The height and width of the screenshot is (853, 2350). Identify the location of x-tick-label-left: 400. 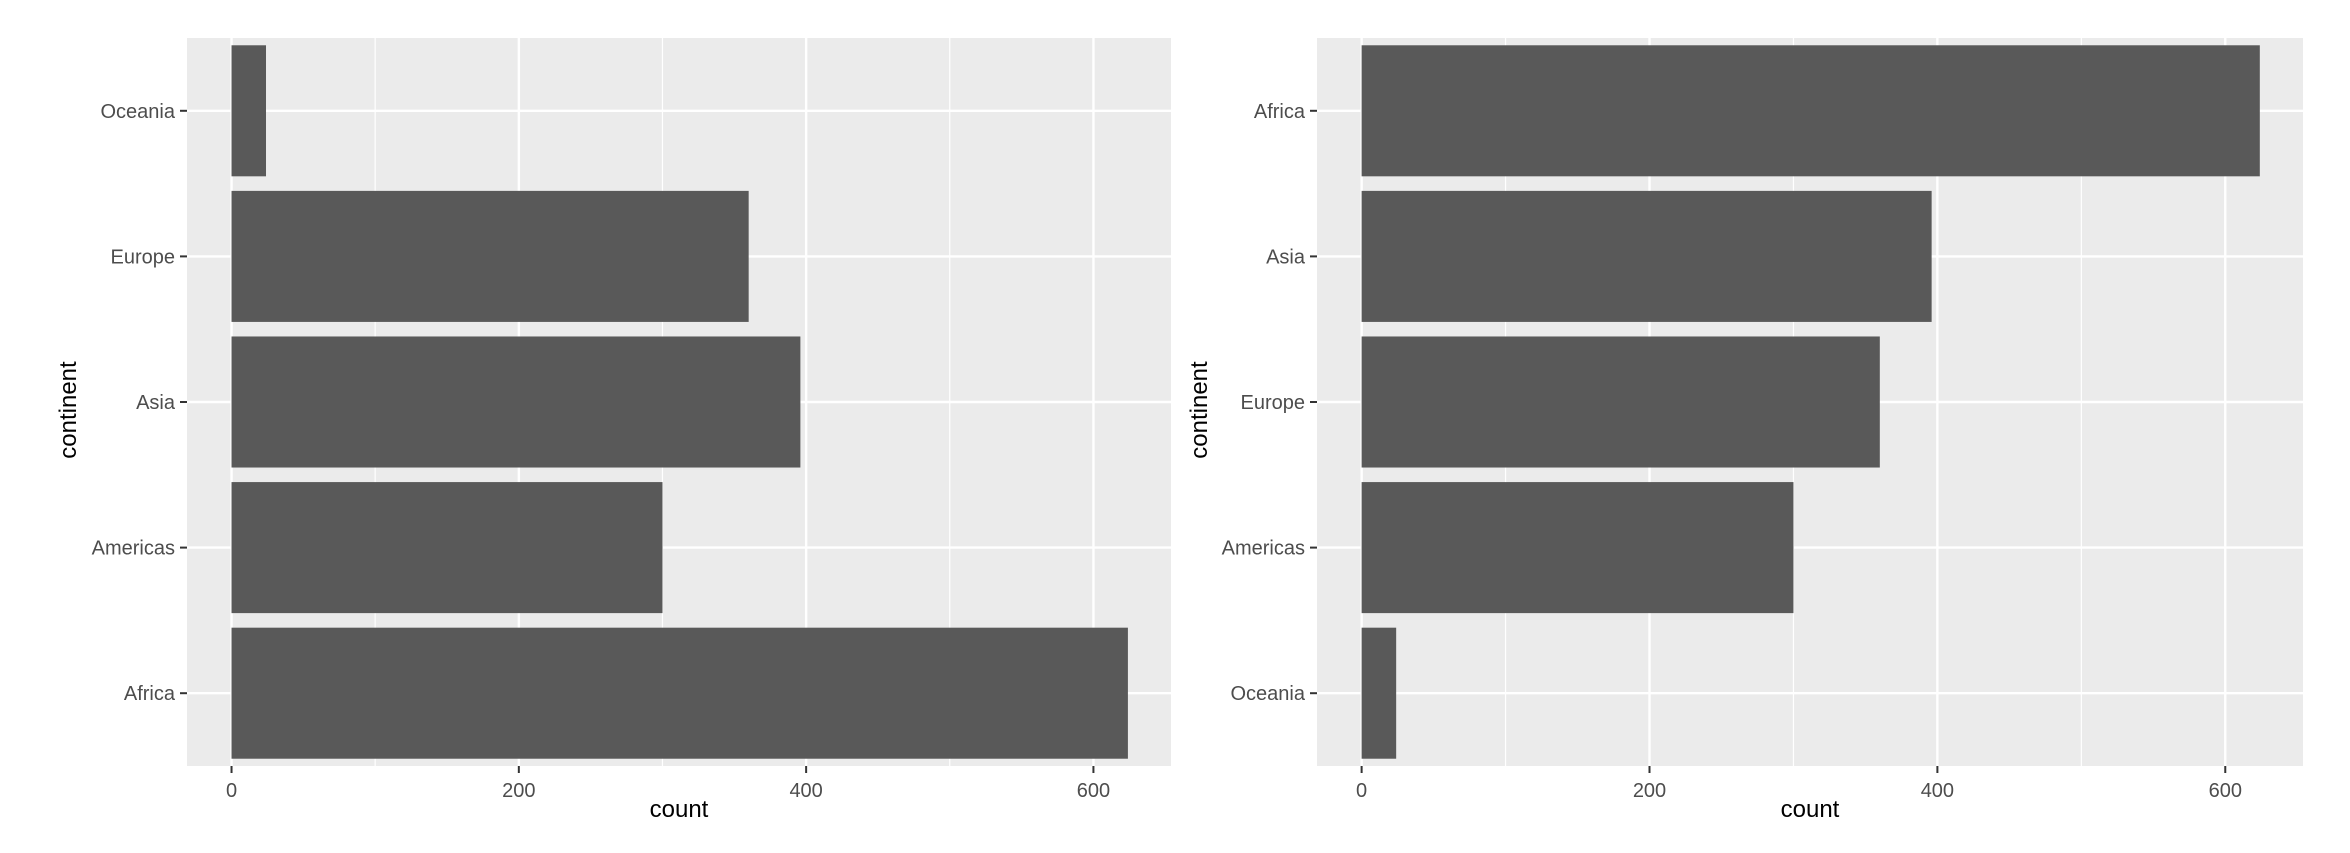
(805, 791).